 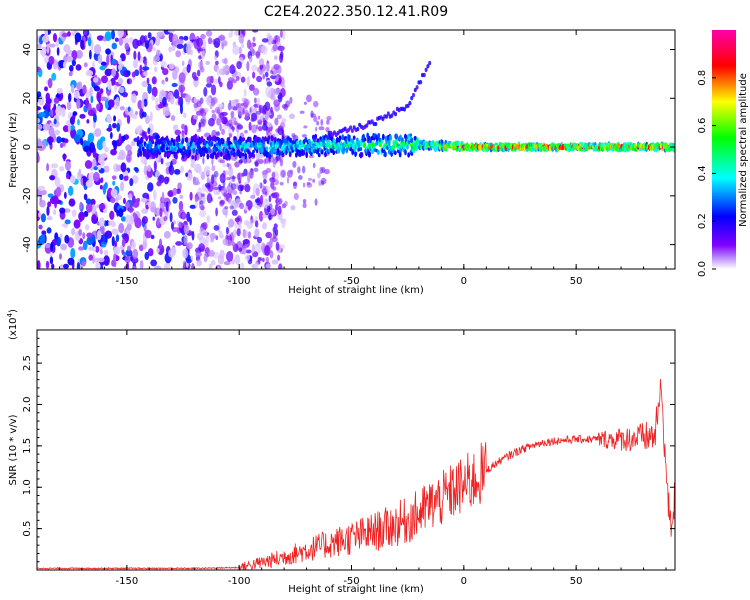 What do you see at coordinates (27, 49) in the screenshot?
I see `y-tick-label: 40` at bounding box center [27, 49].